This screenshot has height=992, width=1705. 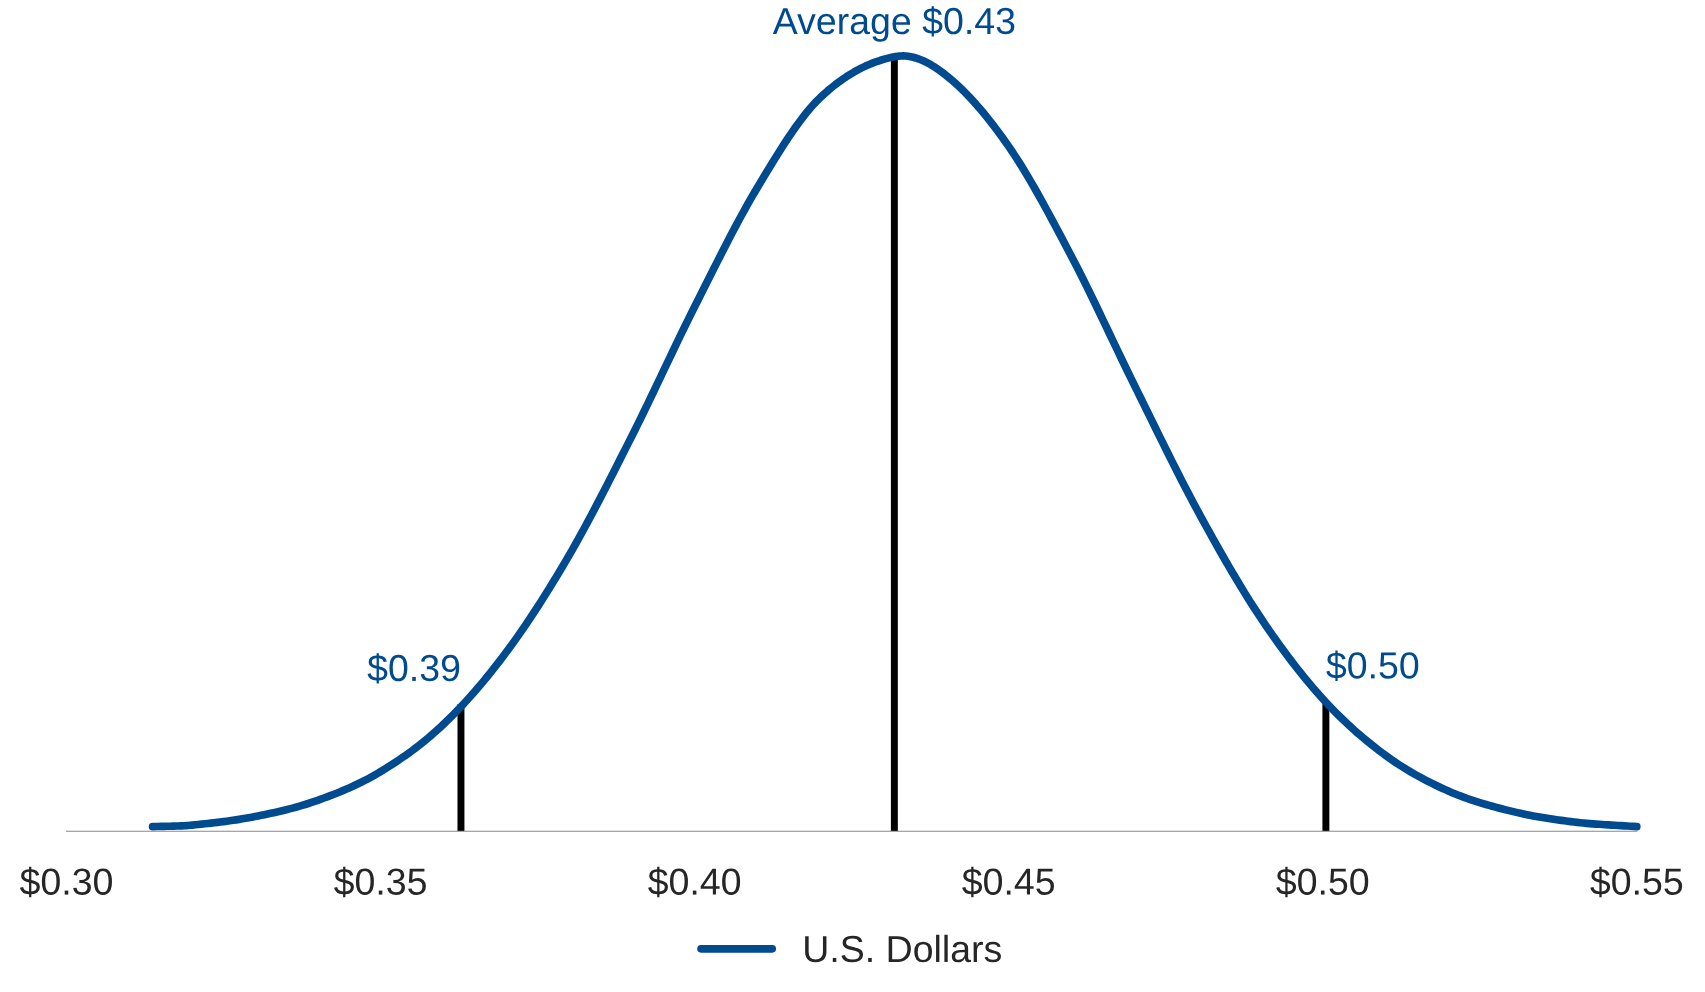 I want to click on text: Average $0.43, so click(x=893, y=24).